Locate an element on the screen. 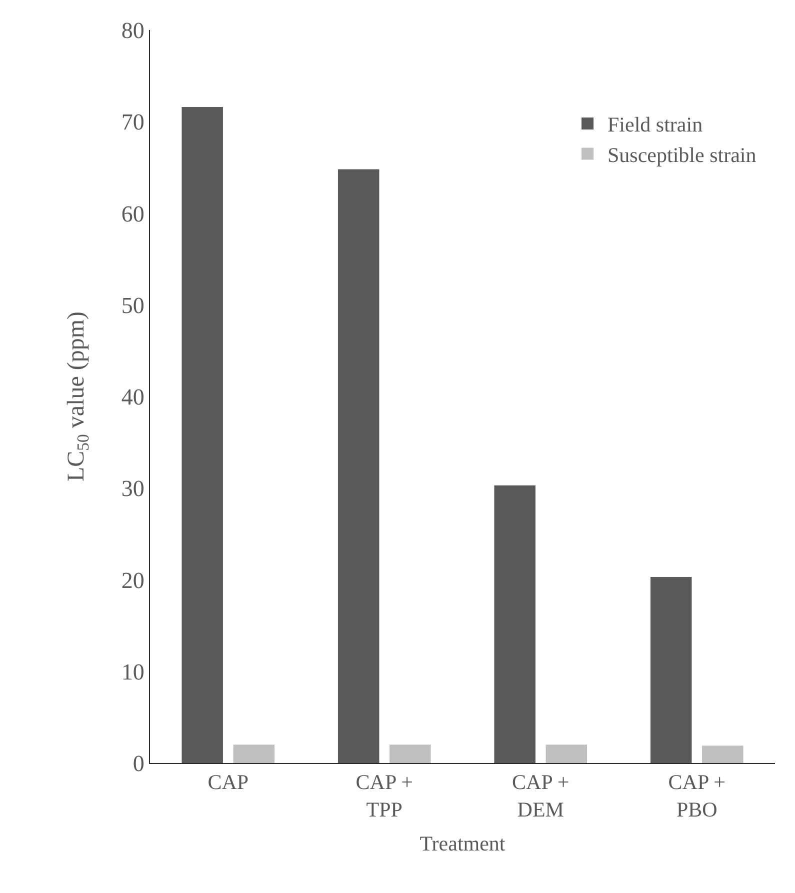 This screenshot has width=795, height=893. x-tick-label: CAP + PBO is located at coordinates (697, 796).